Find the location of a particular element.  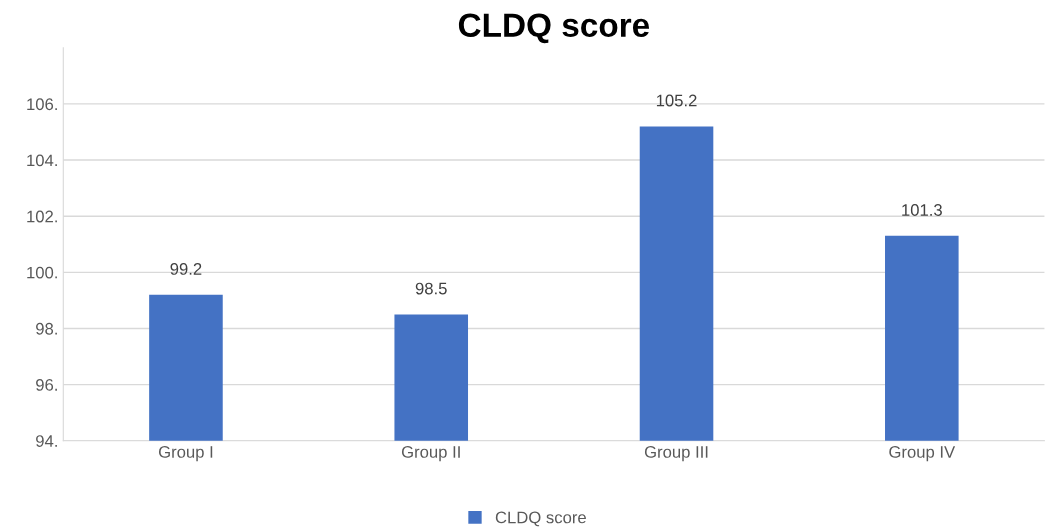

x-tick-label: Group I is located at coordinates (185, 454).